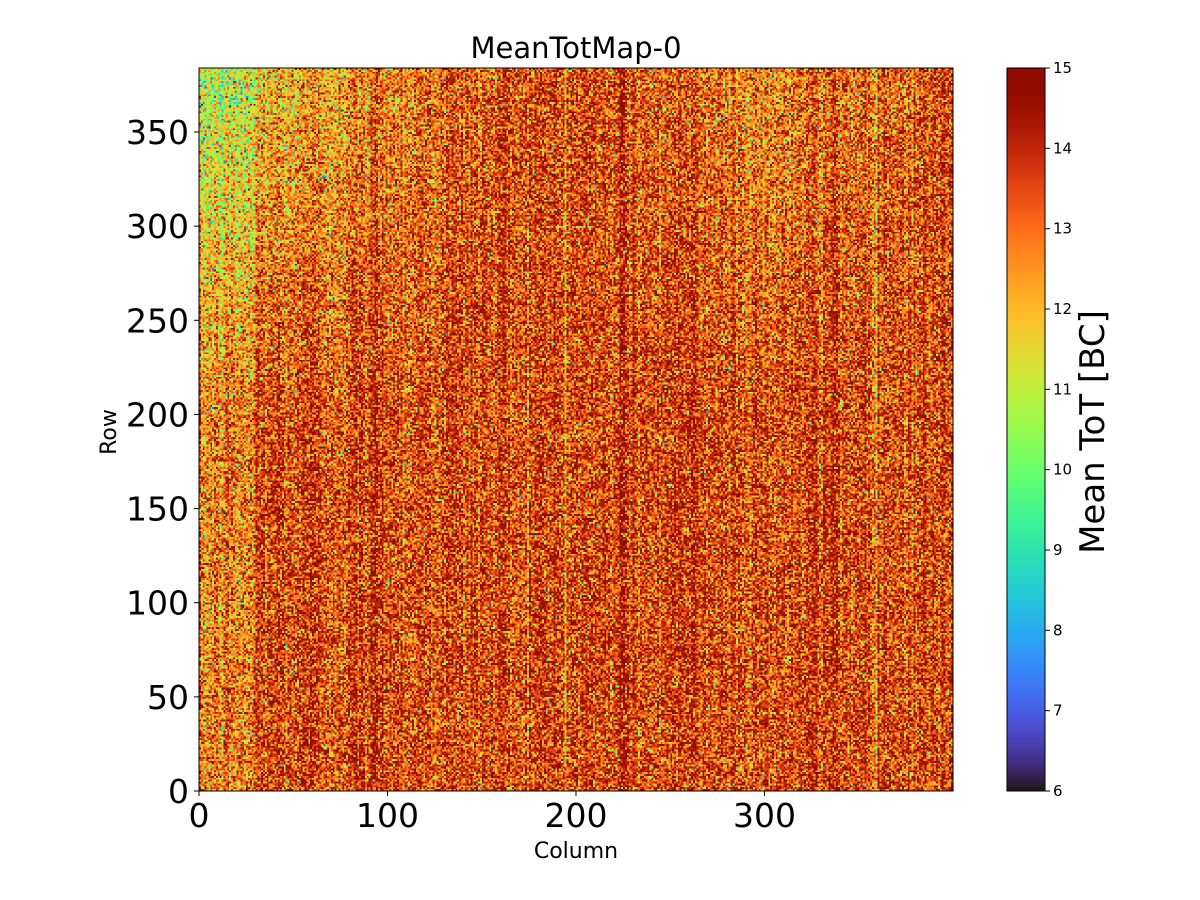 The image size is (1200, 900). What do you see at coordinates (492, 813) in the screenshot?
I see `x-axis-ticks: 0 100 200 300` at bounding box center [492, 813].